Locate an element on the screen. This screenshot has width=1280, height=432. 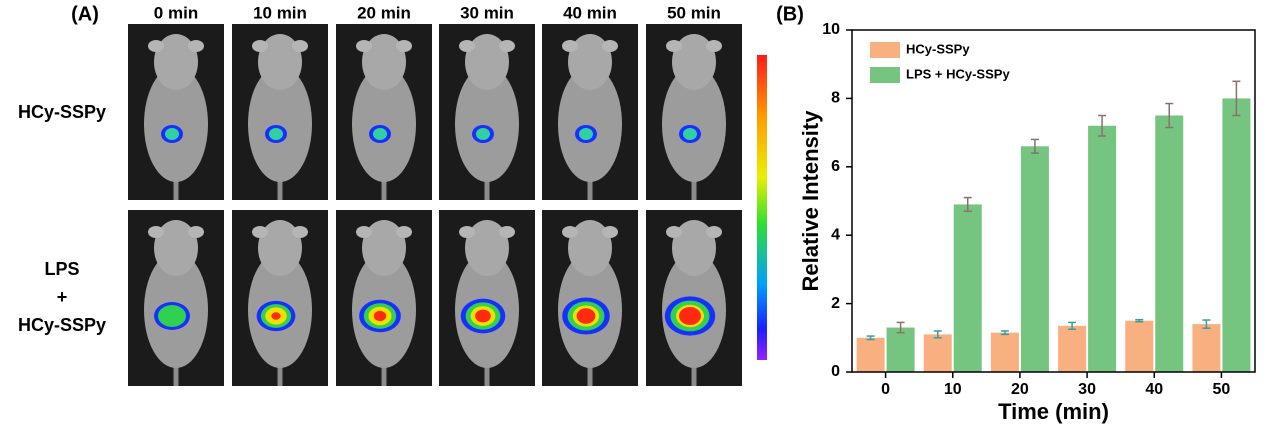
row-label: LPS is located at coordinates (61, 269).